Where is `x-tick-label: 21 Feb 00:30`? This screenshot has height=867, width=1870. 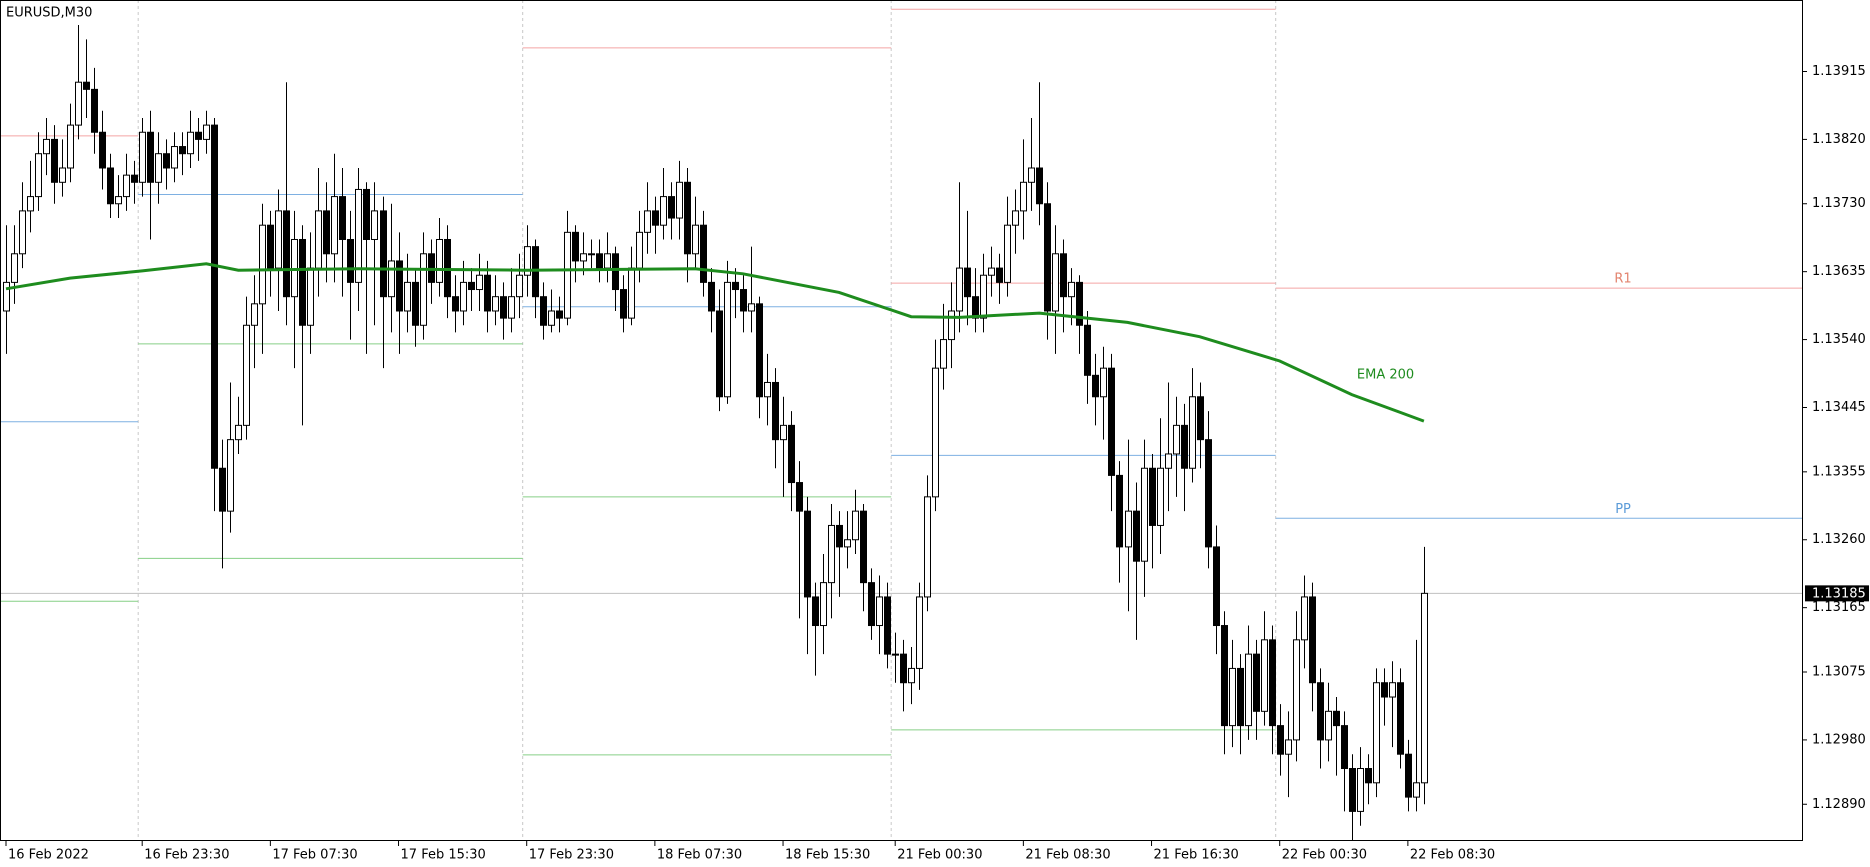 x-tick-label: 21 Feb 00:30 is located at coordinates (939, 855).